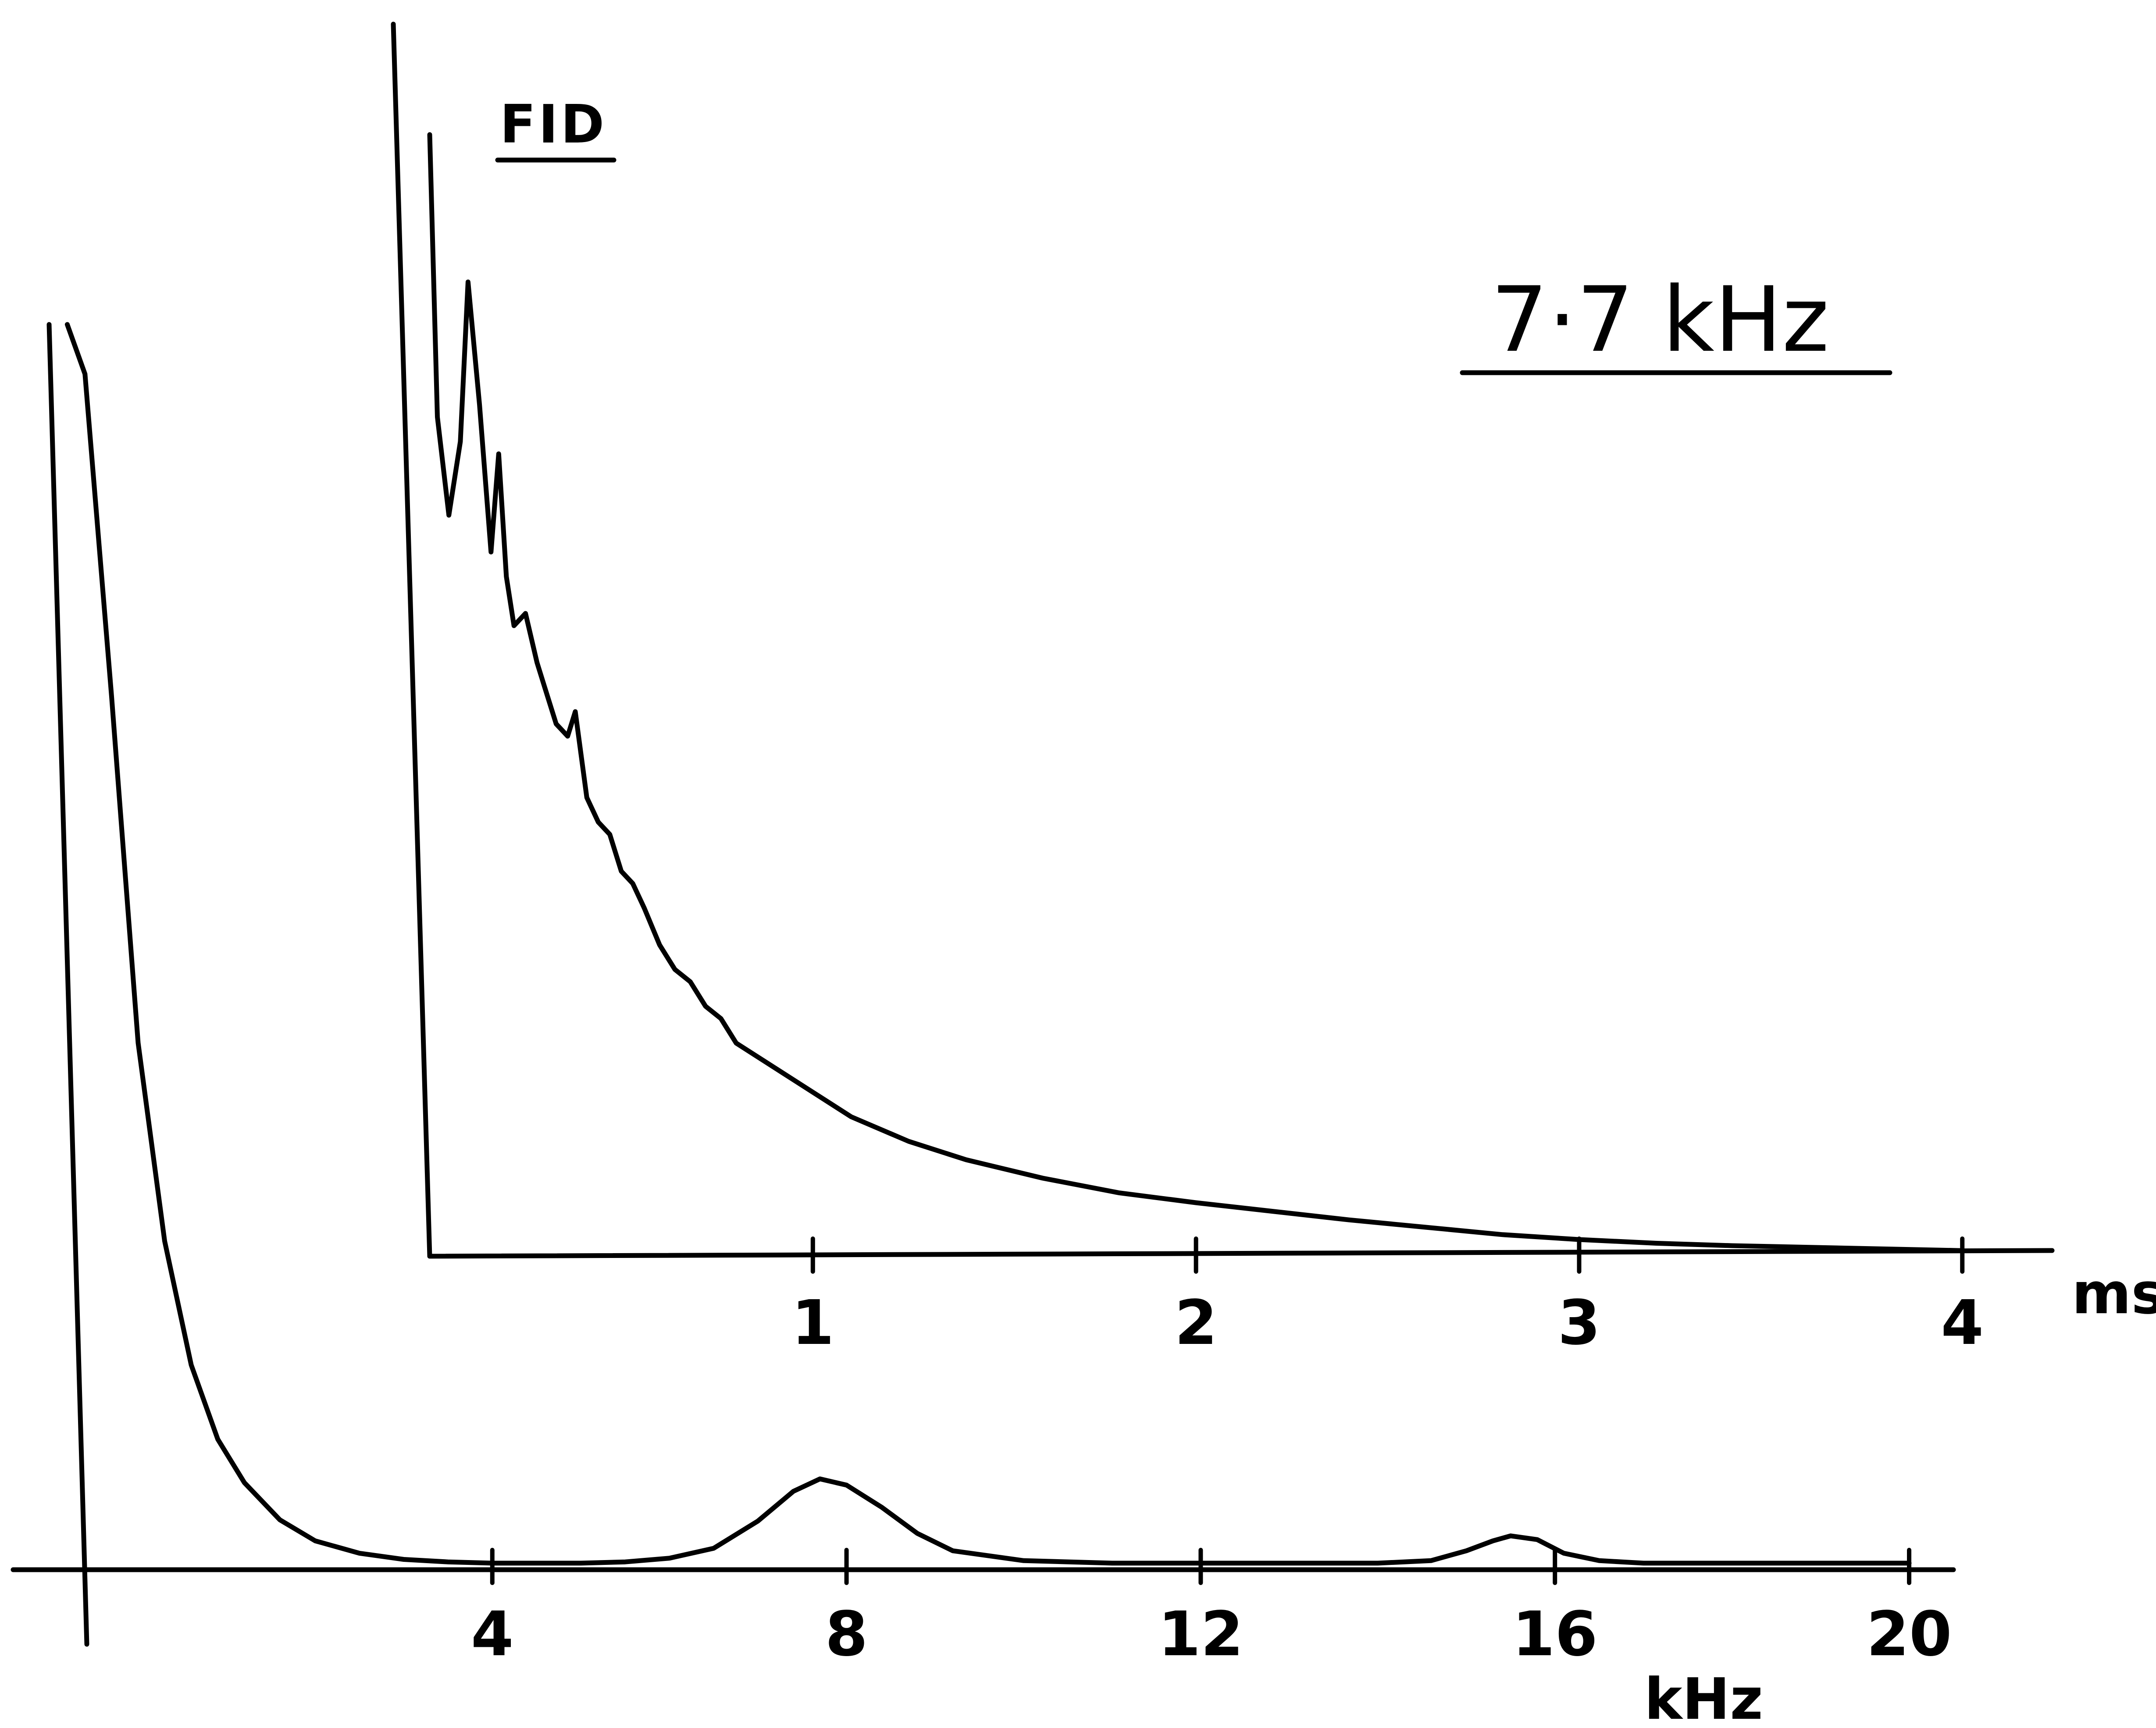 The width and height of the screenshot is (2156, 1728). I want to click on fid-x-axis, so click(1241, 1253).